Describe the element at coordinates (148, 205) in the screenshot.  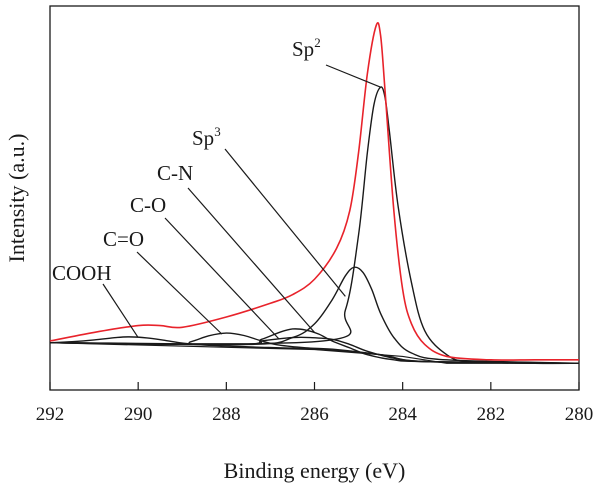
I see `peak-label: C-O` at that location.